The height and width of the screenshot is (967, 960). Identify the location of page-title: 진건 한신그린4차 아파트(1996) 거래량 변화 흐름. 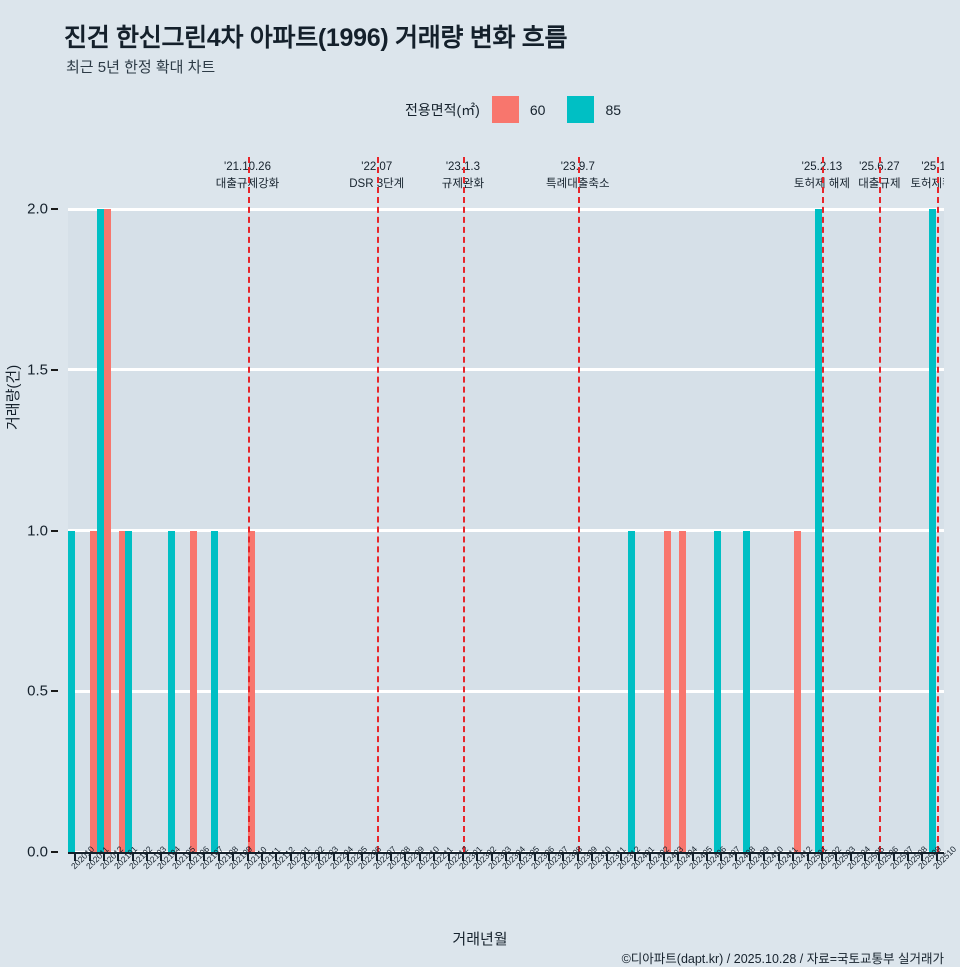
(316, 38).